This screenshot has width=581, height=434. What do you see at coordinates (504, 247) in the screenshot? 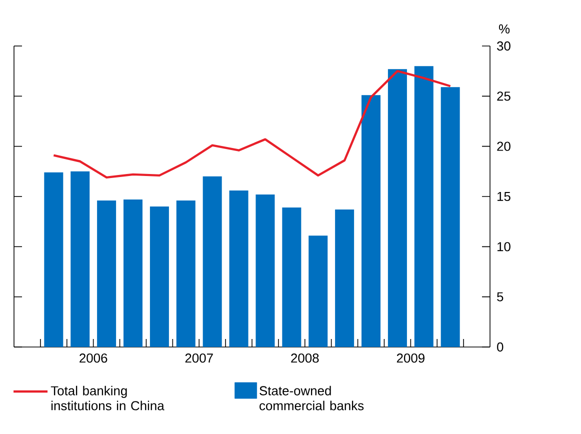
I see `y-tick-label: 10` at bounding box center [504, 247].